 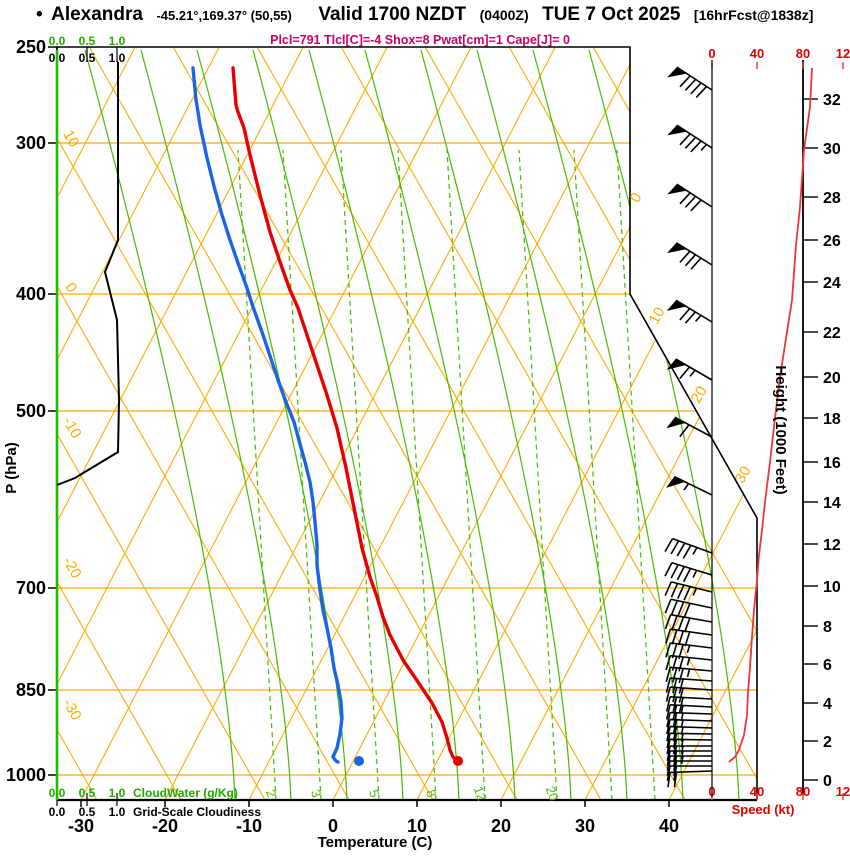 I want to click on height-tick-label: 18, so click(x=832, y=419).